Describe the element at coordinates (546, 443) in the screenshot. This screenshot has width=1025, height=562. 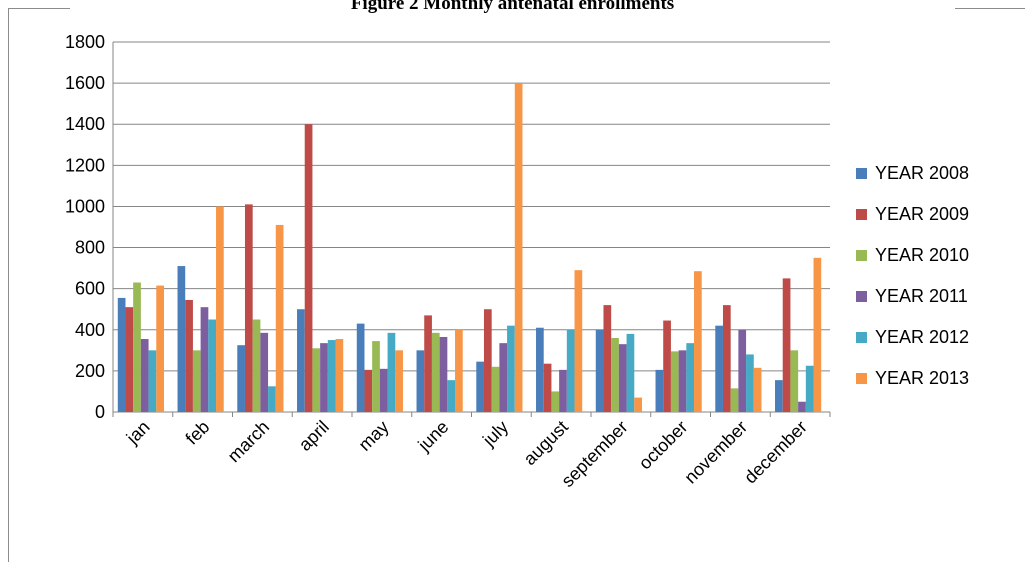
I see `x-tick-label: august` at that location.